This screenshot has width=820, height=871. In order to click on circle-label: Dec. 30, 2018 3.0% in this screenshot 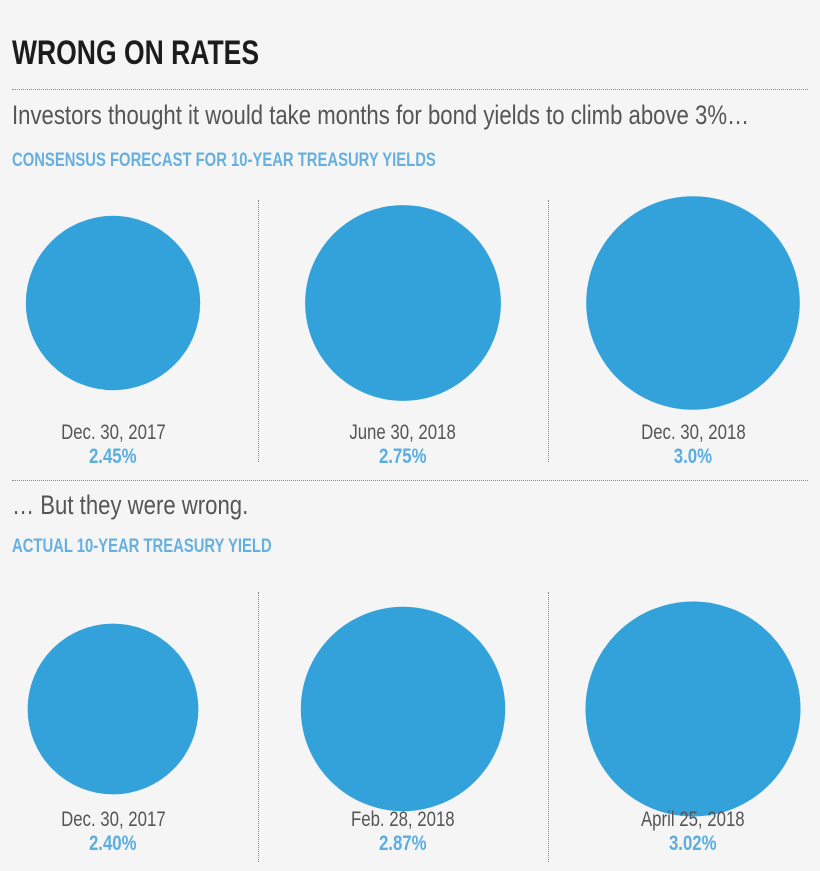, I will do `click(684, 445)`.